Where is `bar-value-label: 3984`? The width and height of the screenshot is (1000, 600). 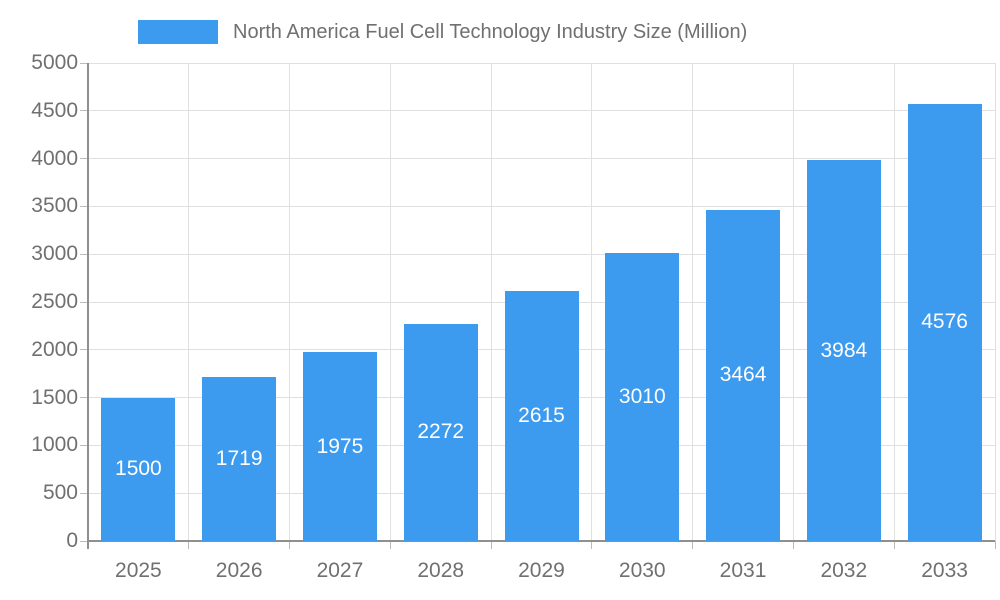 bar-value-label: 3984 is located at coordinates (844, 350).